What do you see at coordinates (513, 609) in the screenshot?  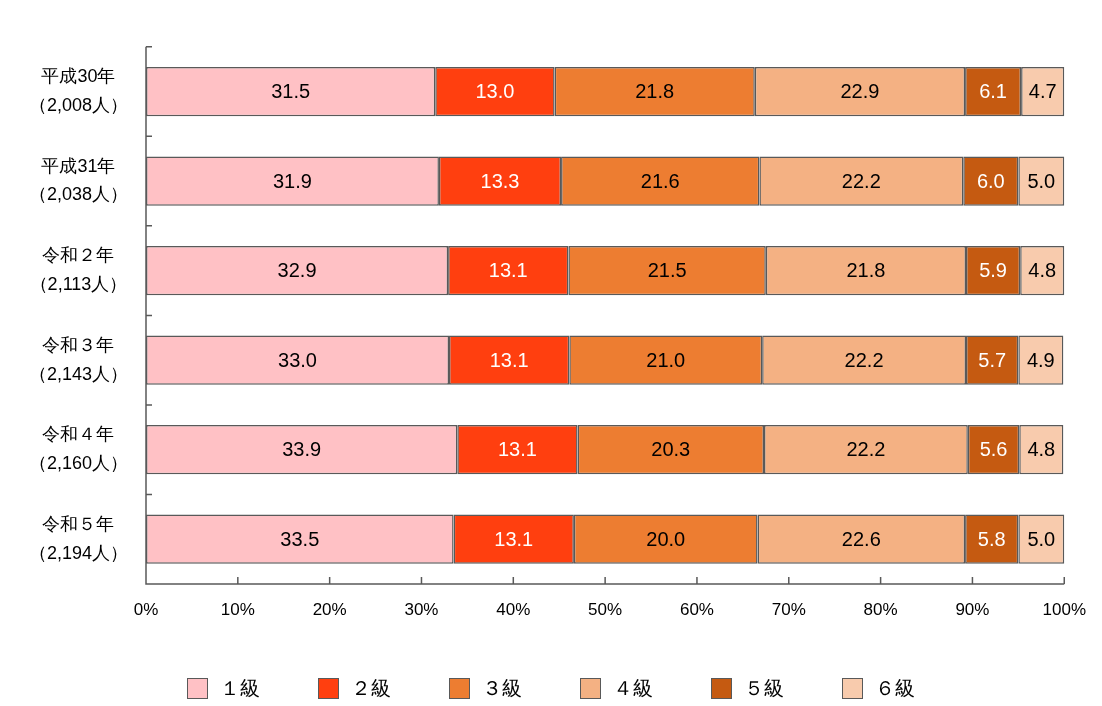 I see `x-tick-label: 40%` at bounding box center [513, 609].